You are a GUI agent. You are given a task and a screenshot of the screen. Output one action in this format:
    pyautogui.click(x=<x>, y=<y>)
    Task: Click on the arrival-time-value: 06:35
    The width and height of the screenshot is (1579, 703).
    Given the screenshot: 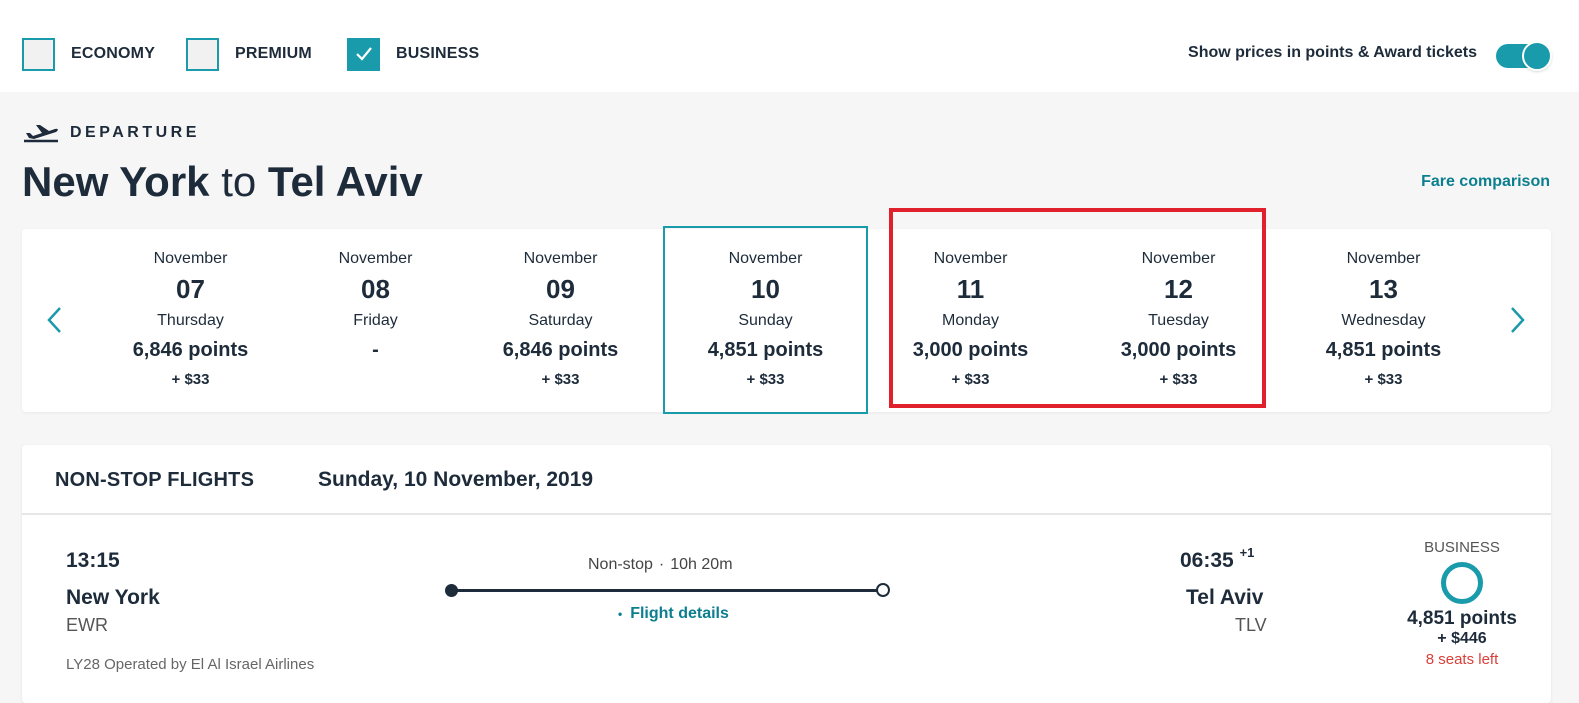 What is the action you would take?
    pyautogui.click(x=1207, y=560)
    